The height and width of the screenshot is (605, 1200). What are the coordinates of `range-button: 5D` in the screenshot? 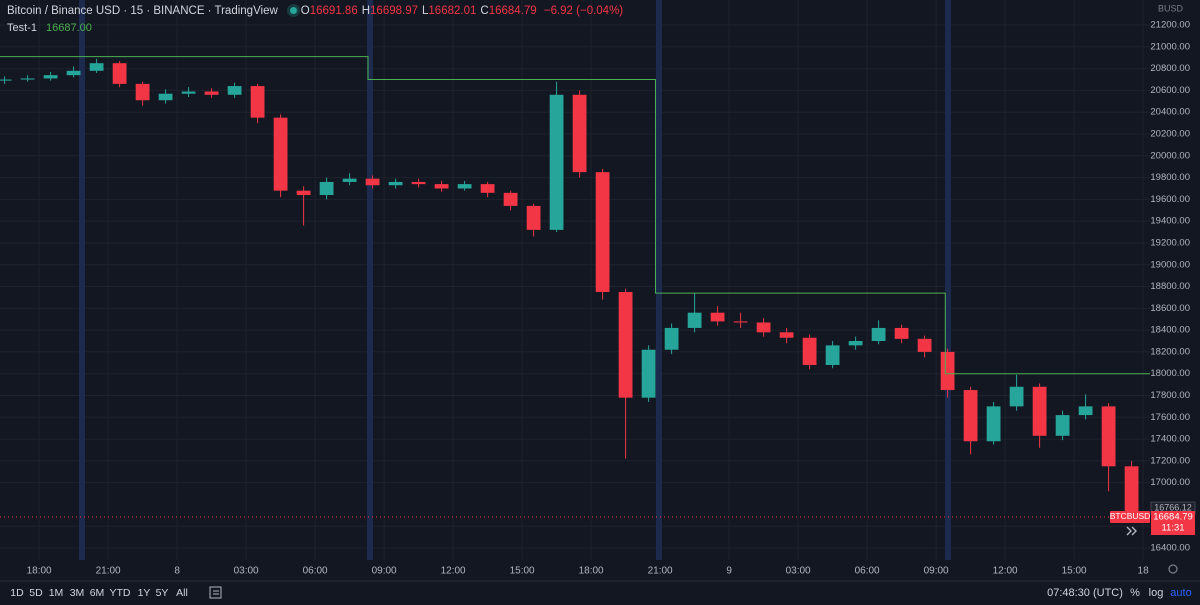 It's located at (36, 593).